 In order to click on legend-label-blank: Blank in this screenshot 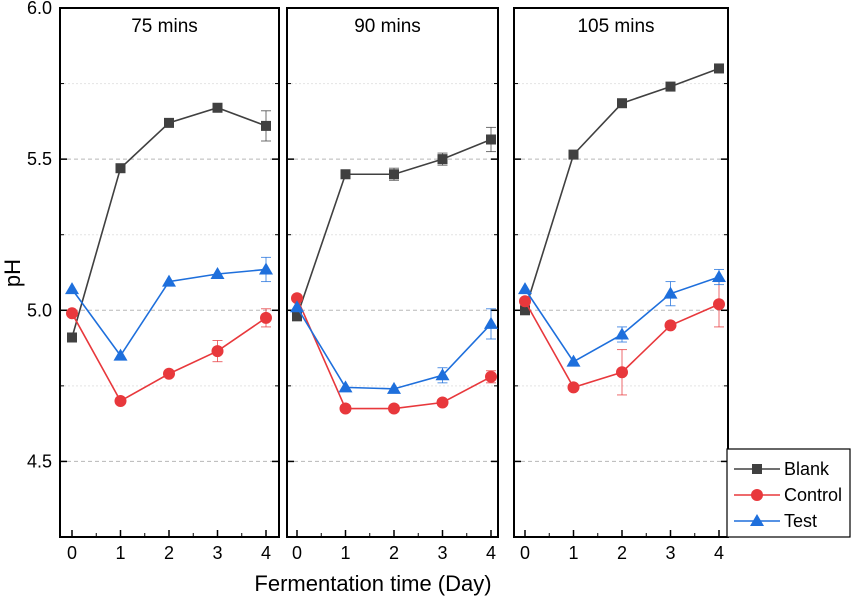, I will do `click(807, 469)`.